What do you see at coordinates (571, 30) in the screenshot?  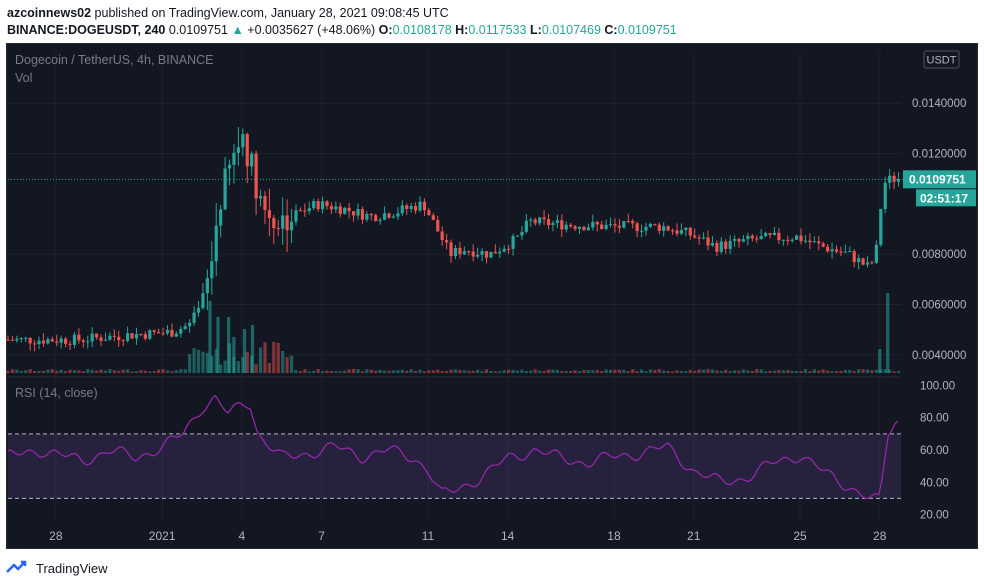 I see `low-value: 0.0107469` at bounding box center [571, 30].